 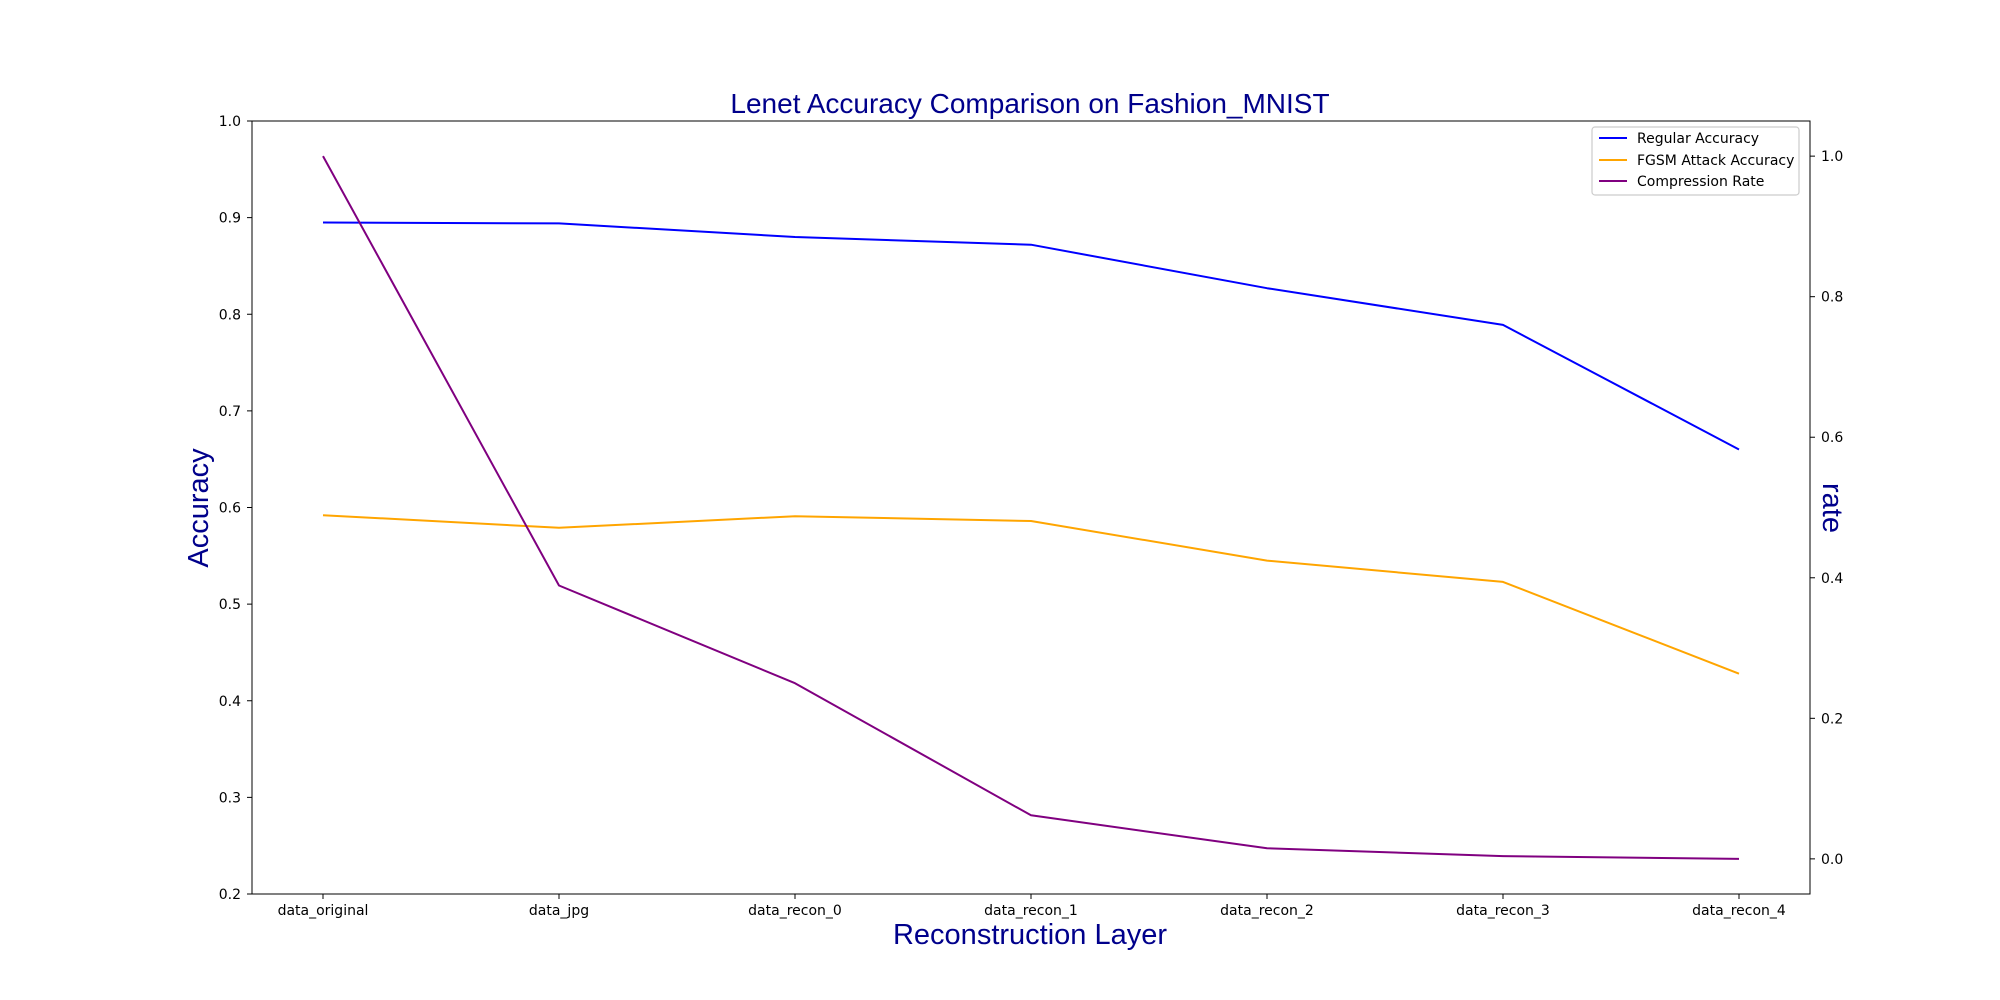 What do you see at coordinates (1715, 161) in the screenshot?
I see `legend-label-fgsm-attack-accuracy: FGSM Attack Accuracy` at bounding box center [1715, 161].